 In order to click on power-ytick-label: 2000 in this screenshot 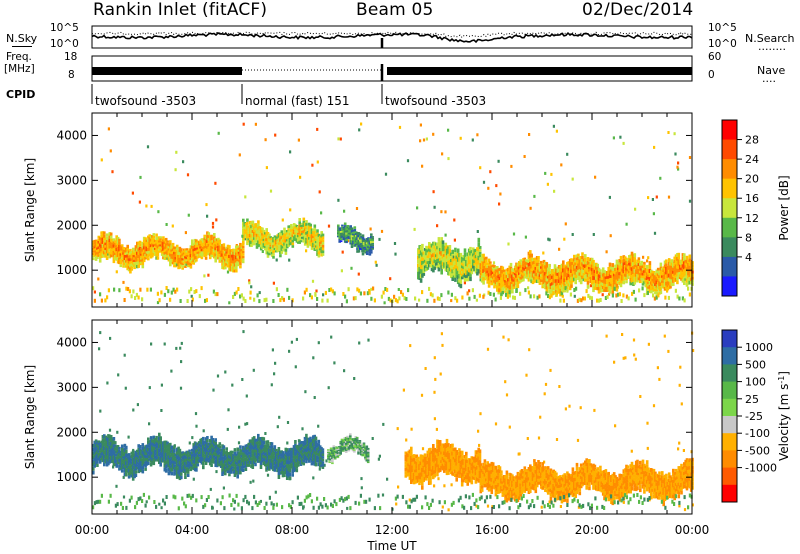, I will do `click(71, 225)`.